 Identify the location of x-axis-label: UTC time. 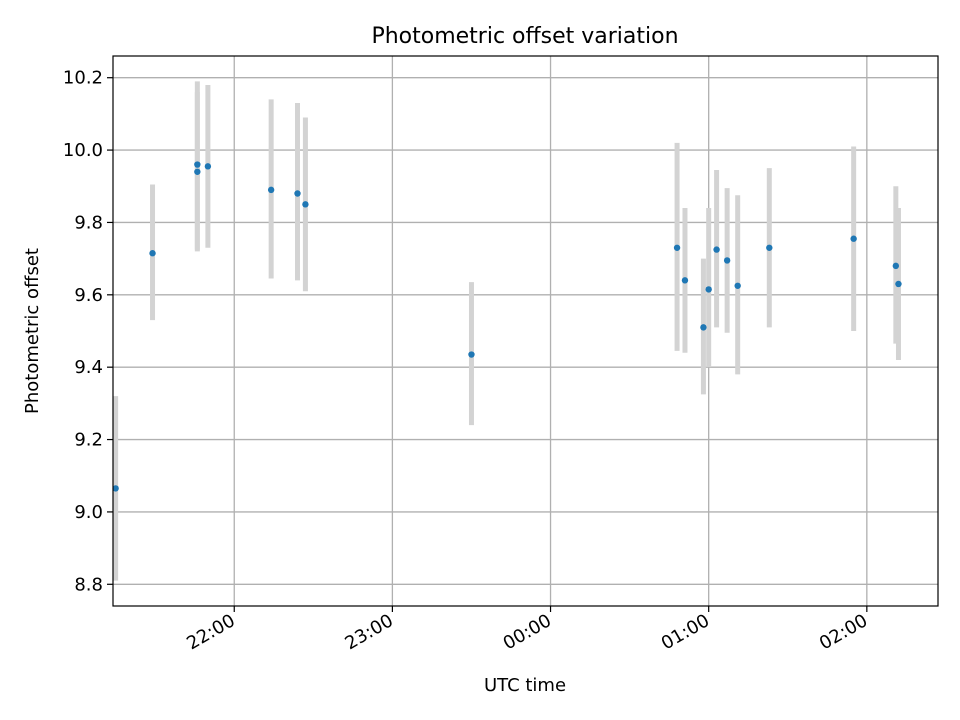
(525, 685).